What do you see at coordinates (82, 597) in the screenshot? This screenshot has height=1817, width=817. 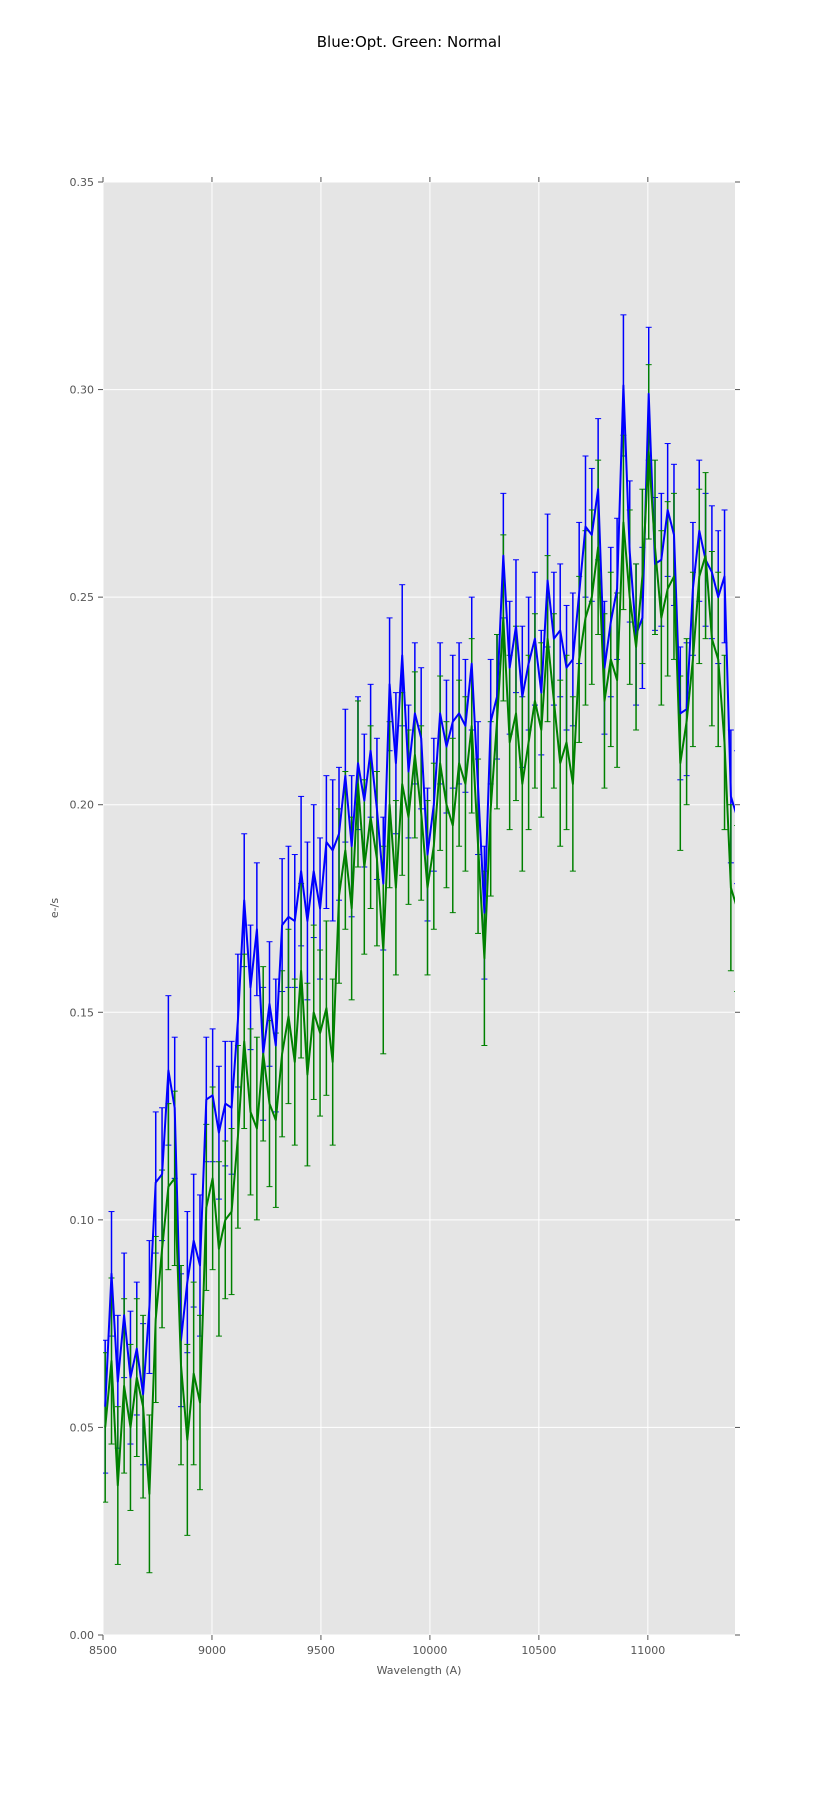 I see `y-tick-label: 0.25` at bounding box center [82, 597].